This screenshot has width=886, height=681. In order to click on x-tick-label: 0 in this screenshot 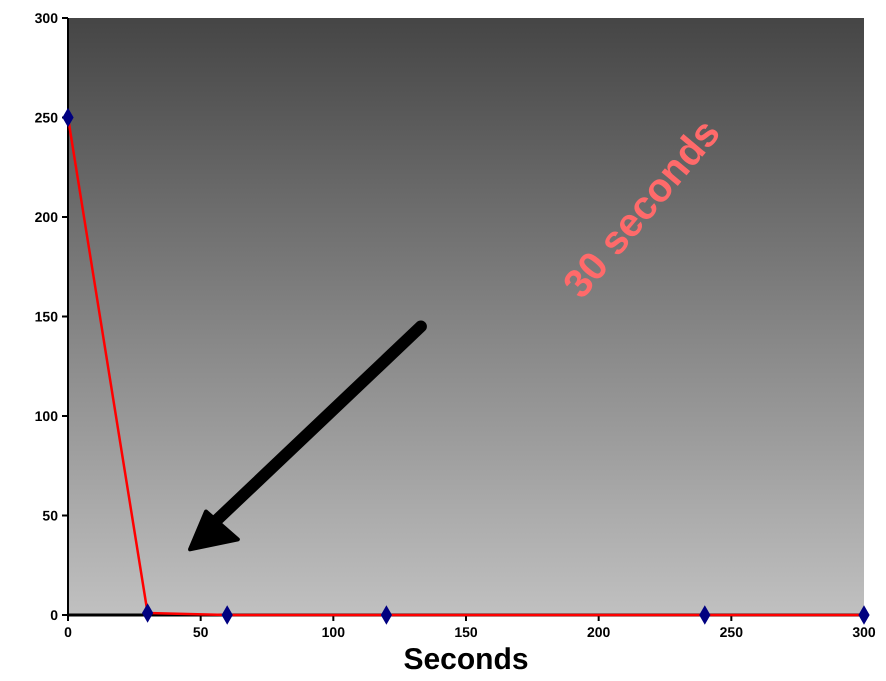, I will do `click(68, 632)`.